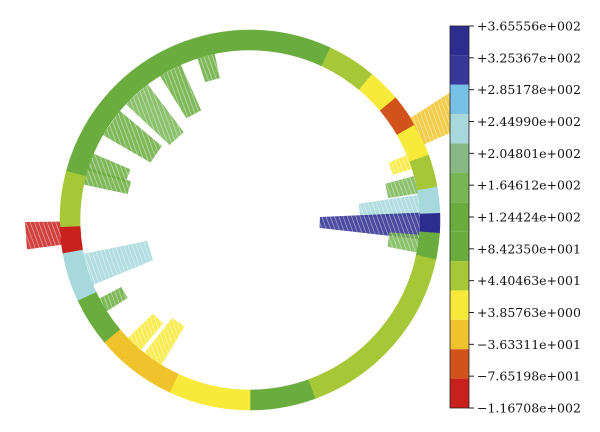 The height and width of the screenshot is (432, 600). What do you see at coordinates (529, 26) in the screenshot?
I see `colorbar-tick-label: +3.65556e+002` at bounding box center [529, 26].